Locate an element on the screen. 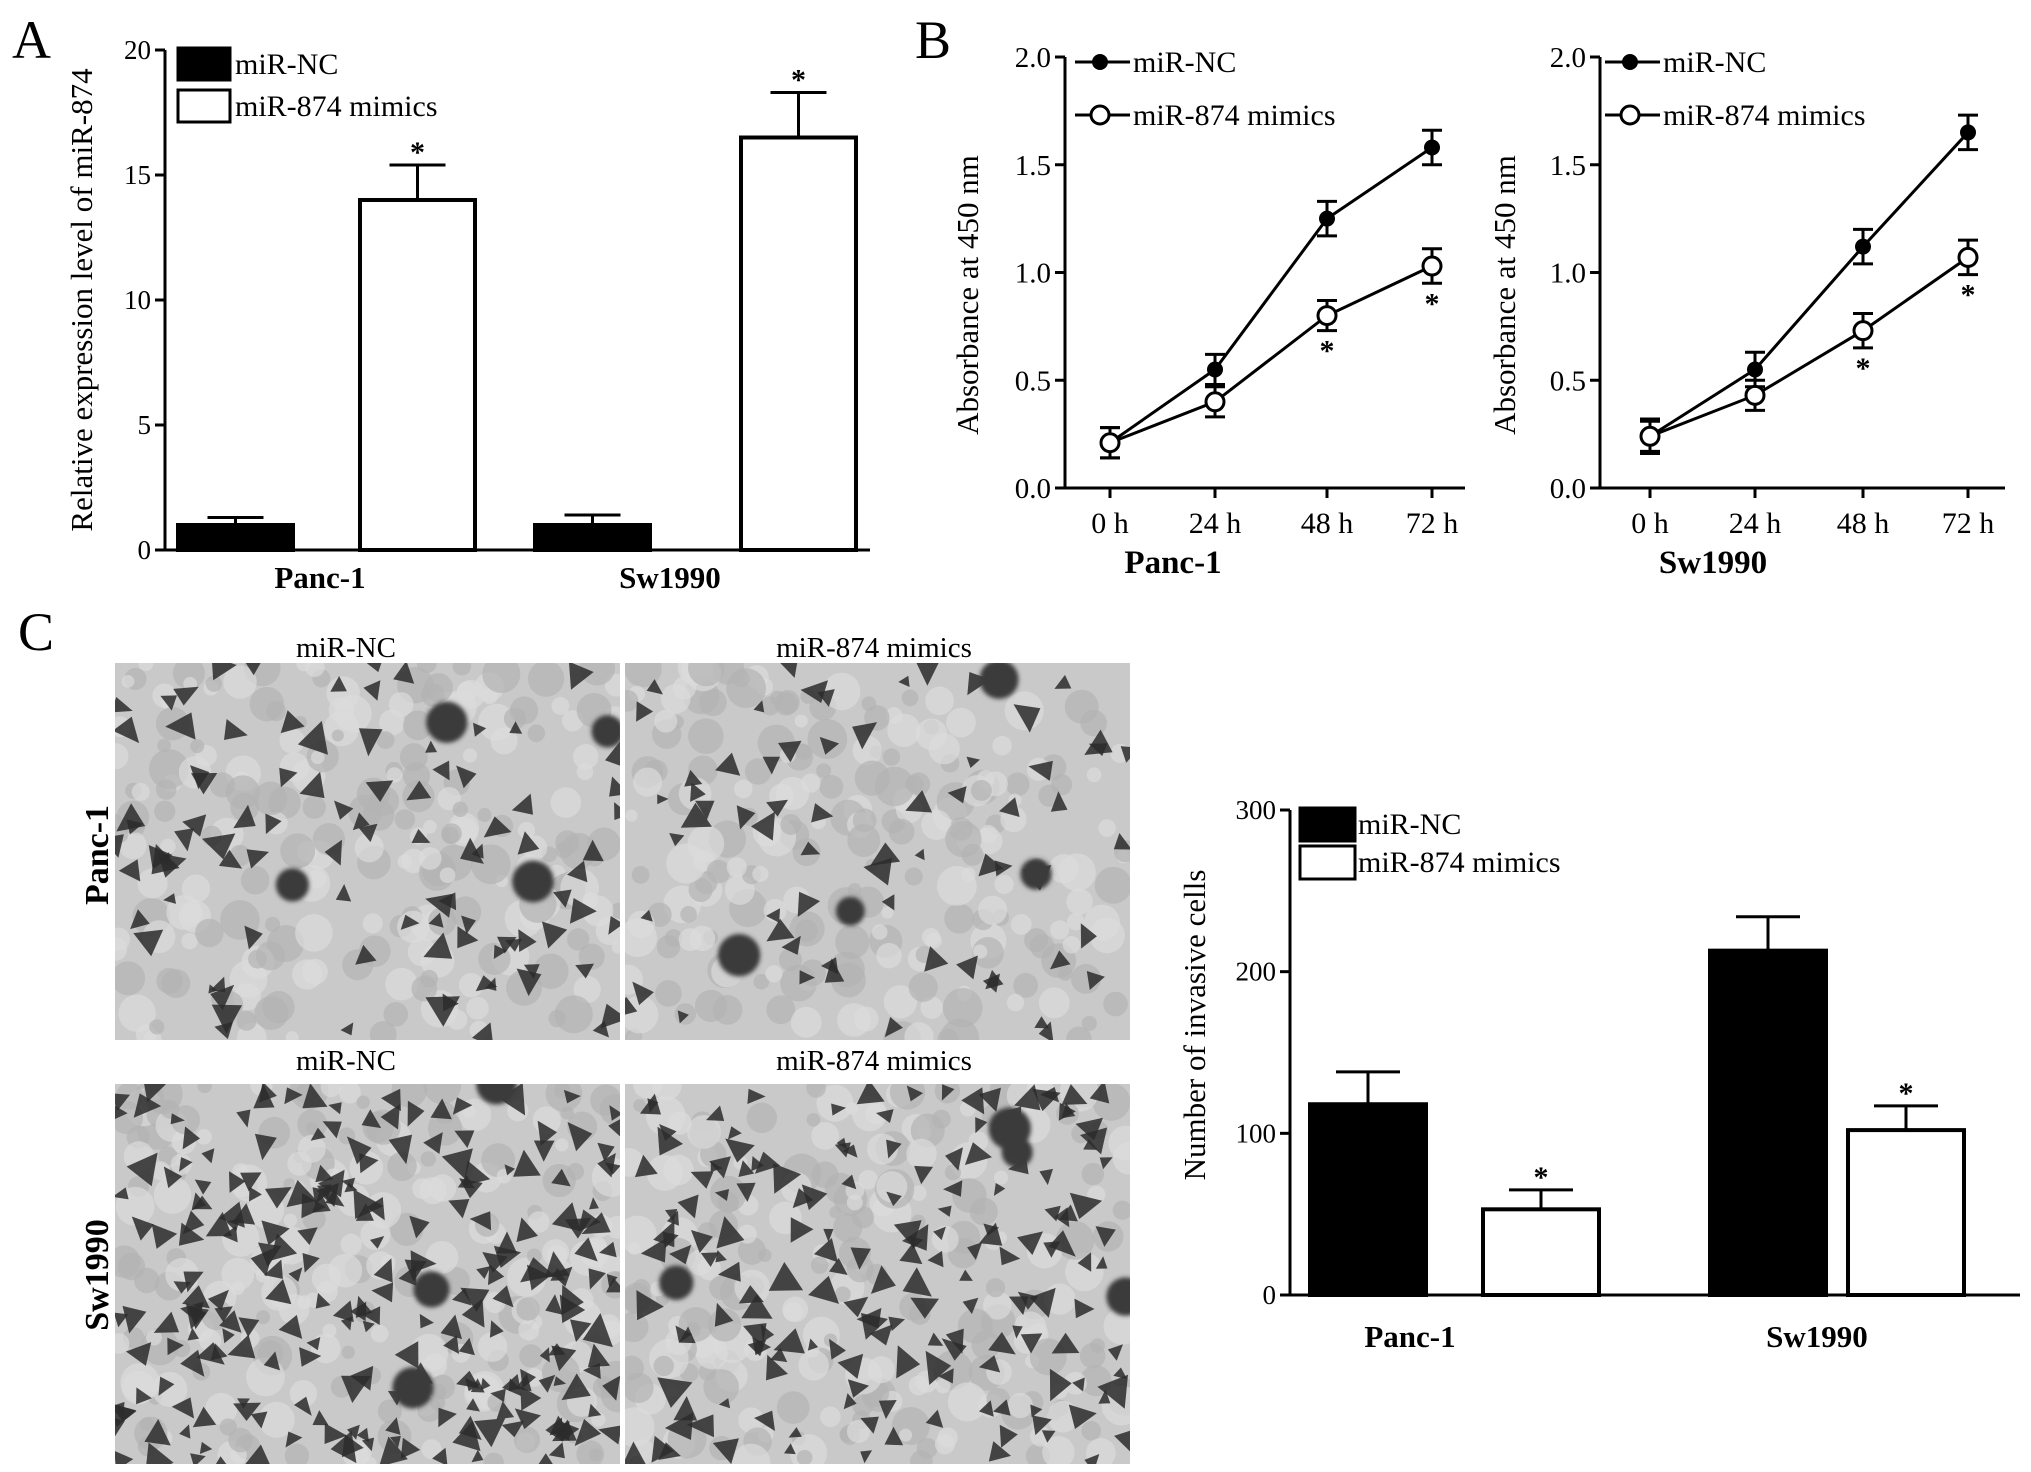  significance-star: * is located at coordinates (1432, 303).